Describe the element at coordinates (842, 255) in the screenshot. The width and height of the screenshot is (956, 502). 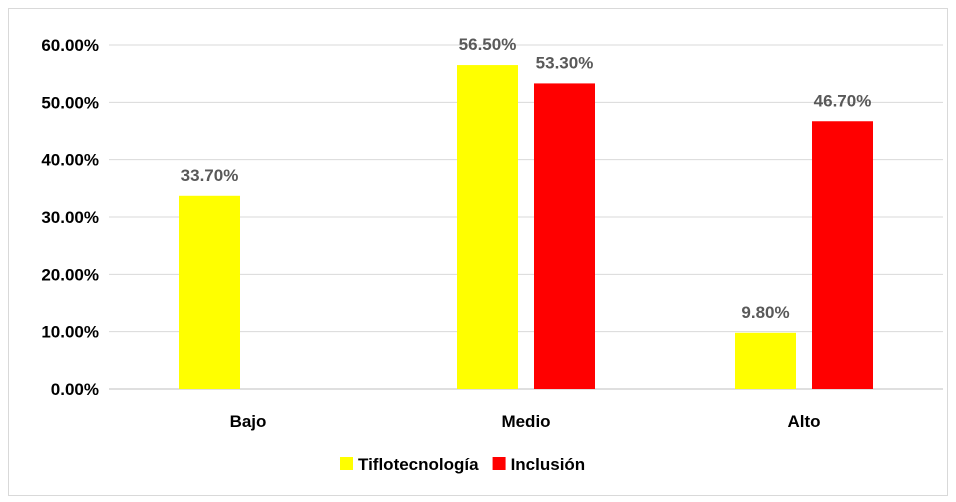
I see `bar-inclusin-alto` at that location.